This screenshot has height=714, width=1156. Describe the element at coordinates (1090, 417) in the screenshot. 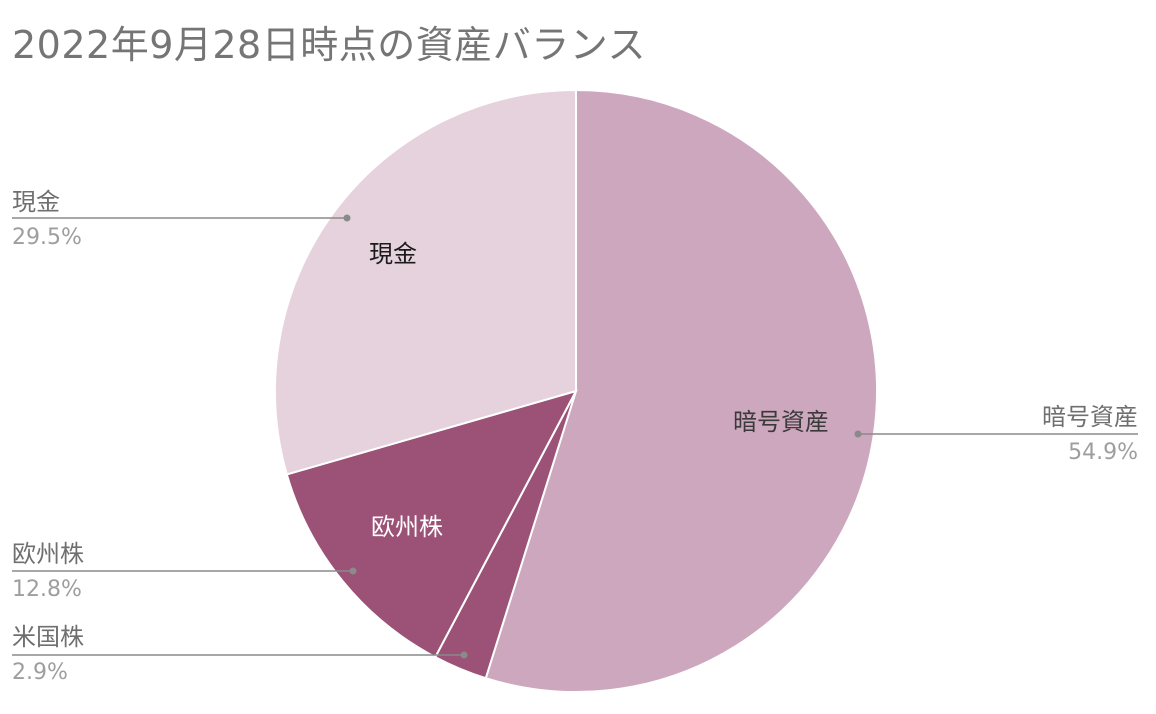

I see `slice-name-label-0: 暗号資産` at that location.